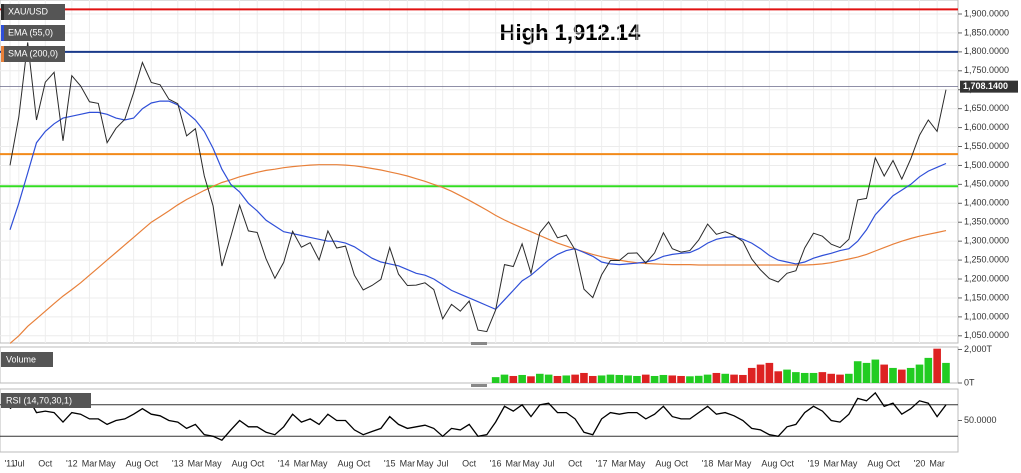 This screenshot has height=473, width=1021. What do you see at coordinates (986, 127) in the screenshot?
I see `y-tick-label: 1,600.0000` at bounding box center [986, 127].